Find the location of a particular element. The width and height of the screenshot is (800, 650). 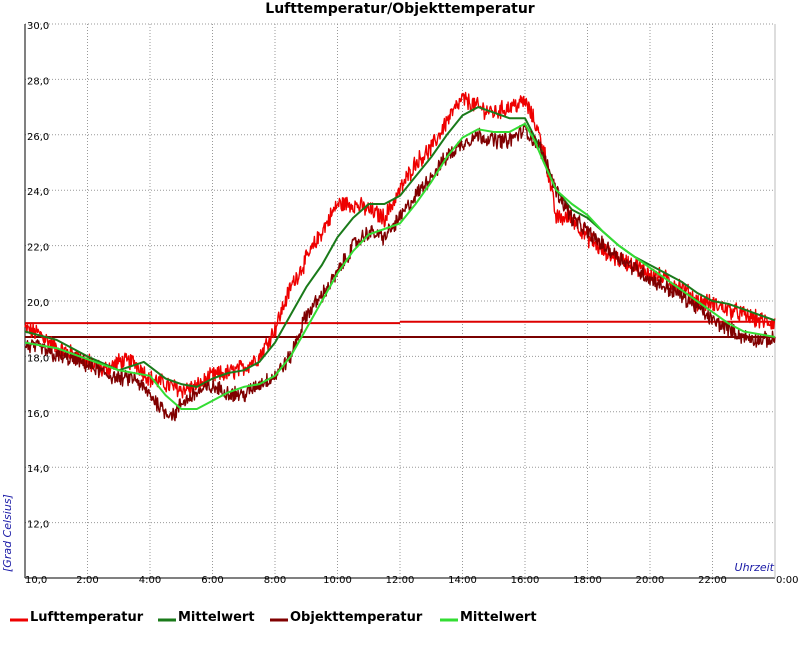

legend-label: Objekttemperatur is located at coordinates (356, 617).